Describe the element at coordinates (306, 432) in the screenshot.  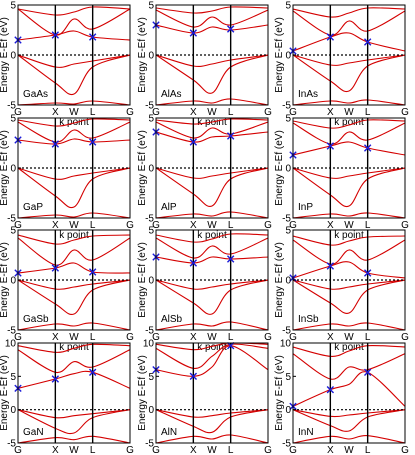
I see `material-label: InN` at that location.